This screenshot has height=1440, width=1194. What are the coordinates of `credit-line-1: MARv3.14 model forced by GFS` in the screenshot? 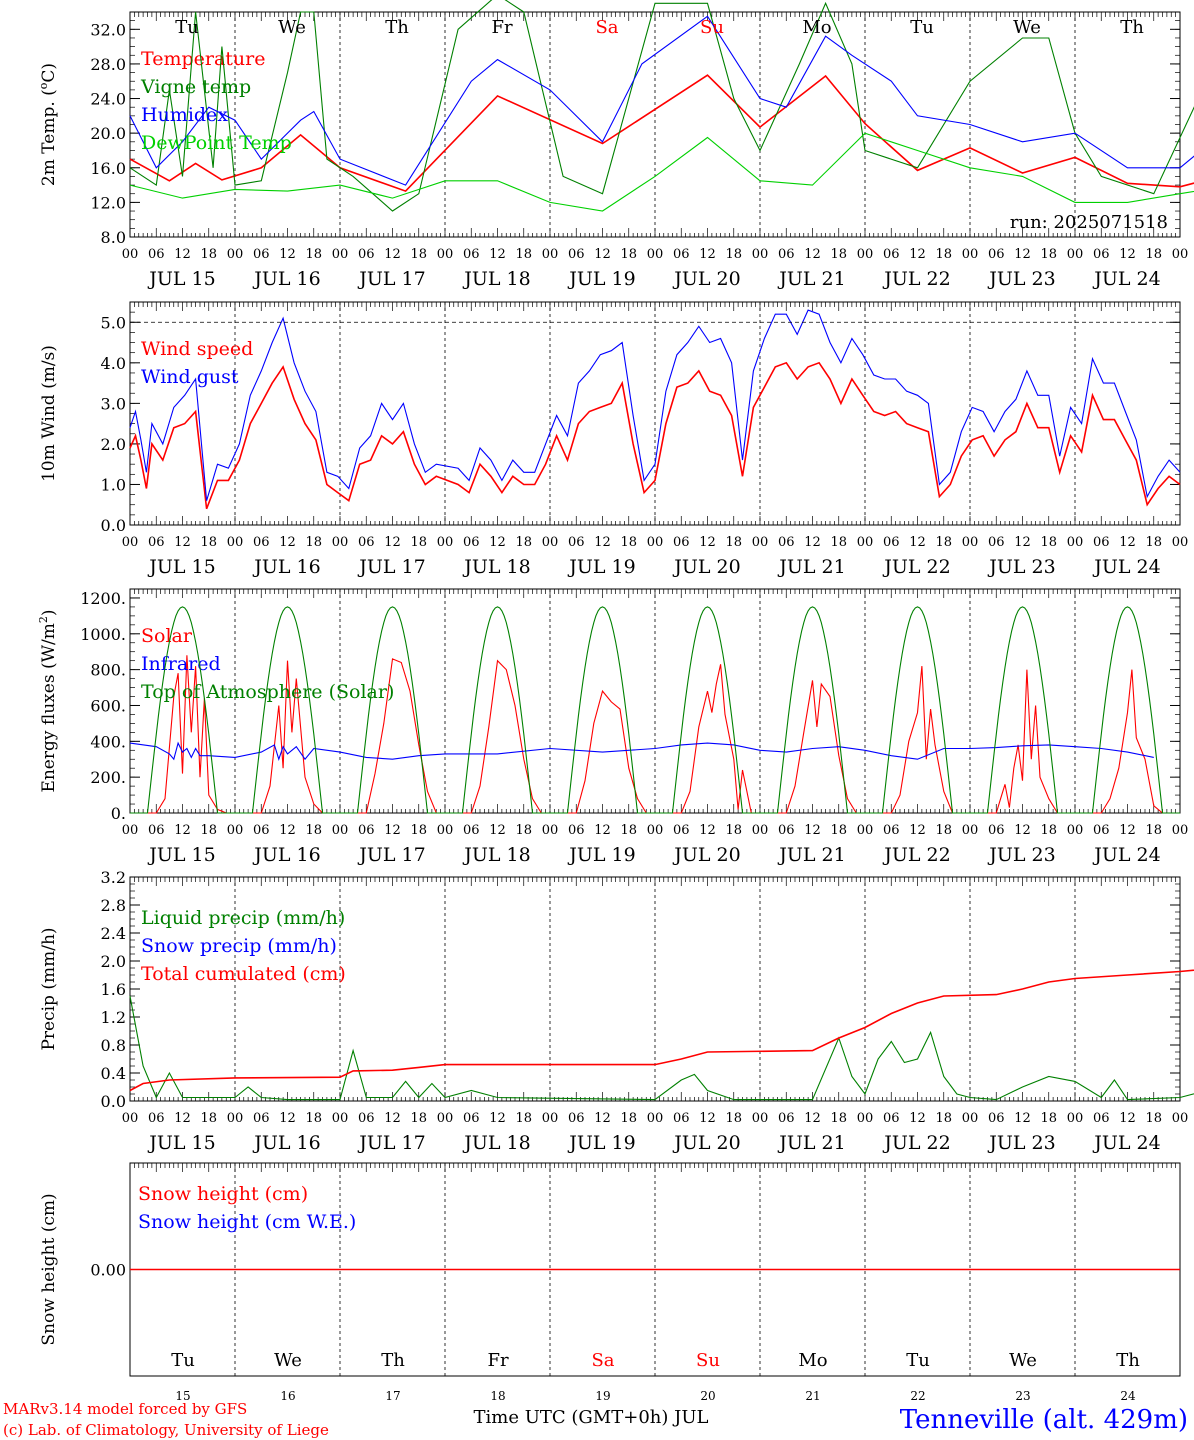 It's located at (125, 1409).